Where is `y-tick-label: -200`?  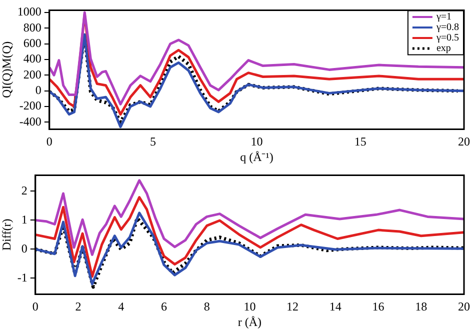
y-tick-label: -200 is located at coordinates (30, 105).